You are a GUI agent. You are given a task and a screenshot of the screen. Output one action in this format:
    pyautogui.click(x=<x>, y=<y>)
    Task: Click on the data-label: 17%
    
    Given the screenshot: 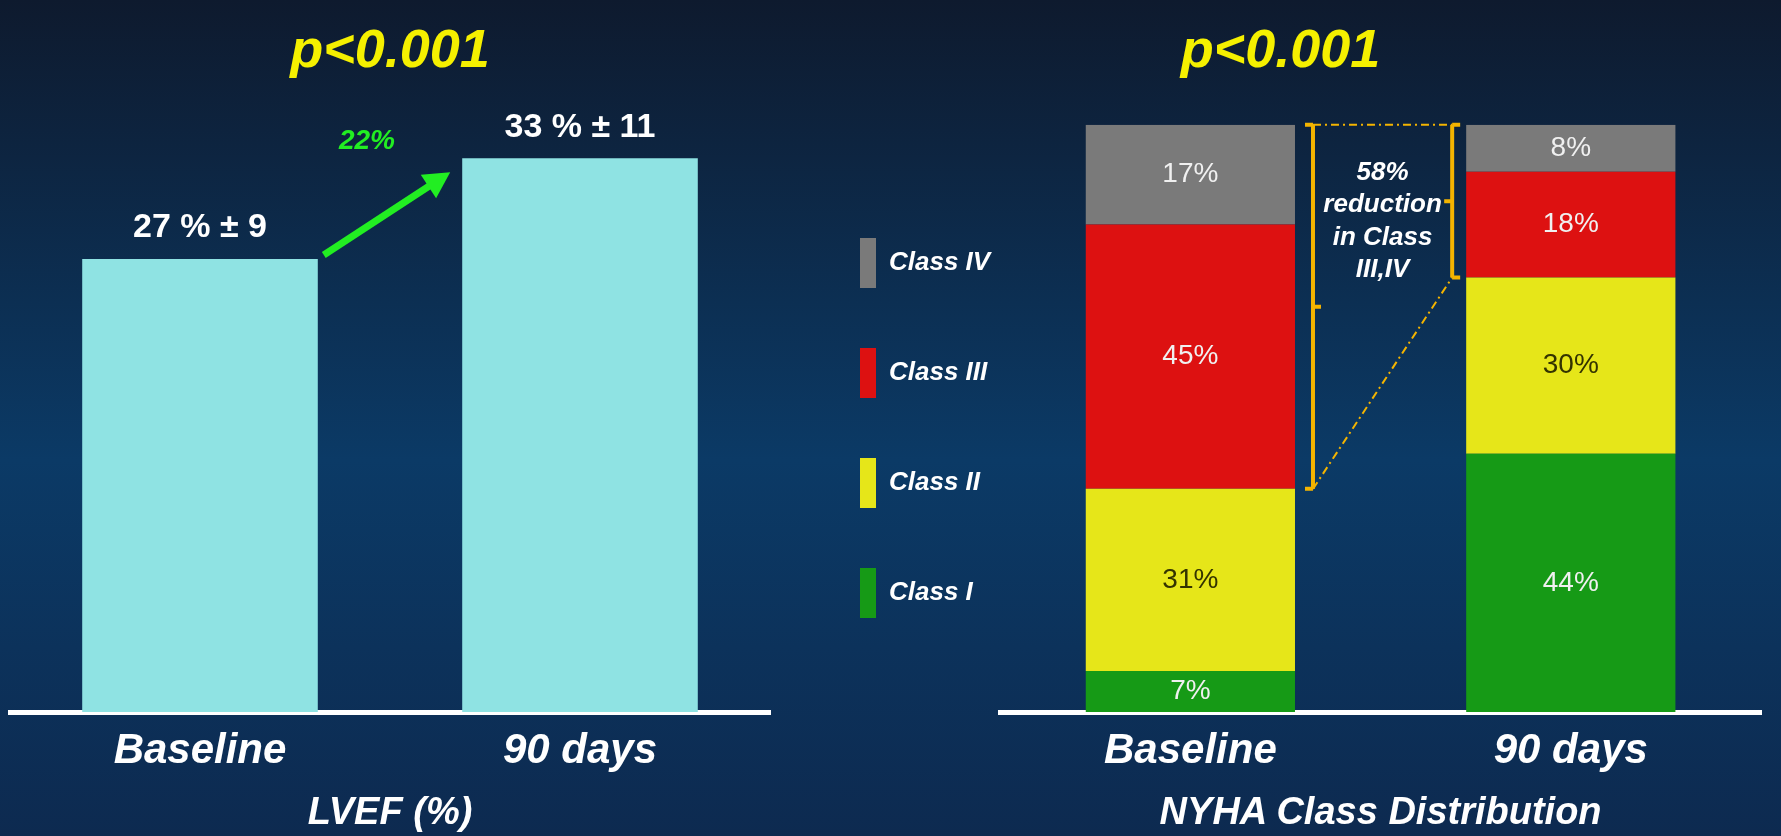 What is the action you would take?
    pyautogui.click(x=1190, y=173)
    